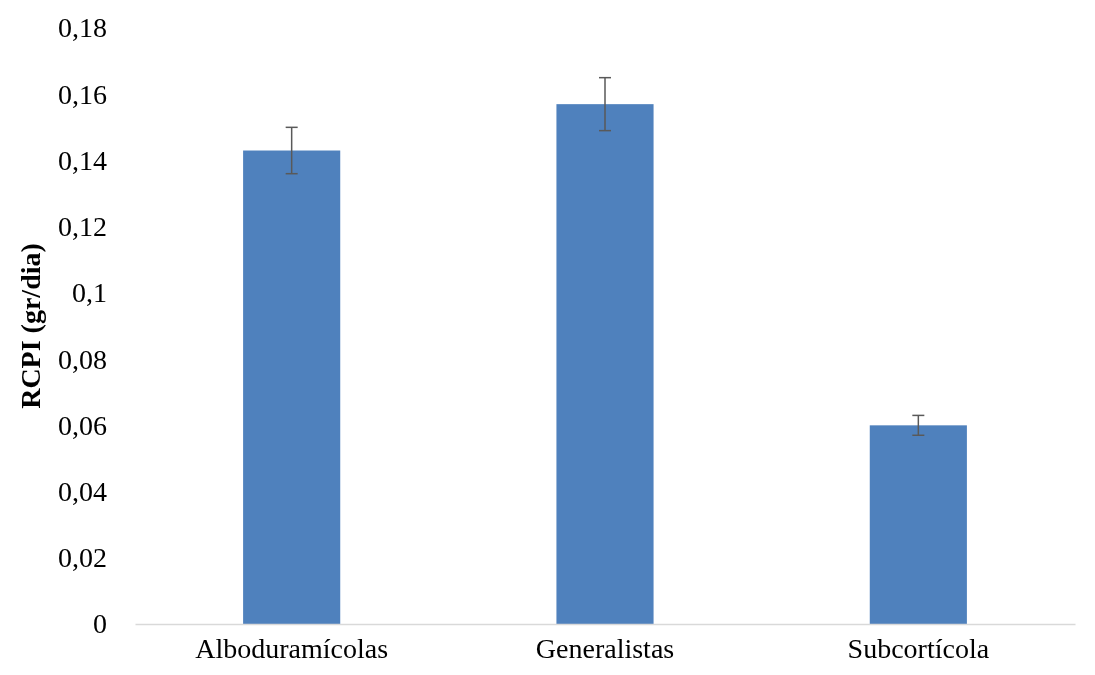 Image resolution: width=1095 pixels, height=675 pixels. I want to click on y-tick-label: 0,08, so click(82, 359).